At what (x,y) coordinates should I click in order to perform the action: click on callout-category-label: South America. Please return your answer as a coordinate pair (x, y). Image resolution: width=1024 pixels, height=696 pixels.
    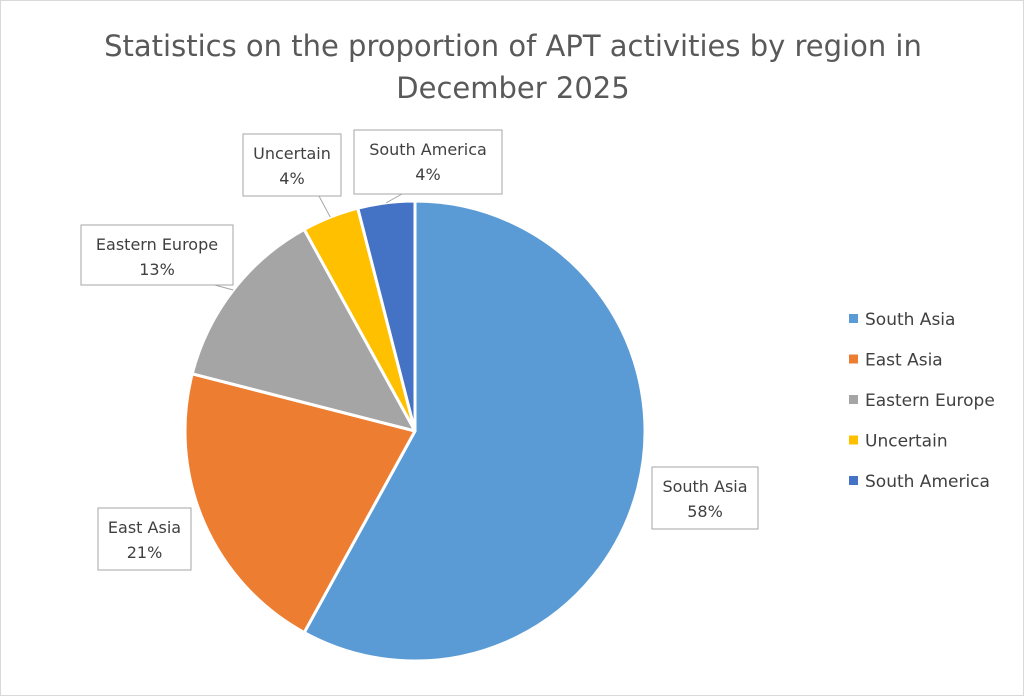
    Looking at the image, I should click on (428, 149).